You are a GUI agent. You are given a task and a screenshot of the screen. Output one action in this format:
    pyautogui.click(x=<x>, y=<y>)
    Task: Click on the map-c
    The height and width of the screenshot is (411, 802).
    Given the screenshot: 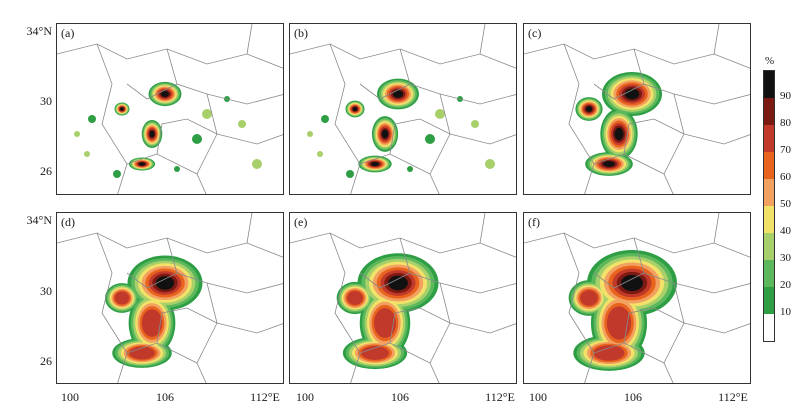 What is the action you would take?
    pyautogui.click(x=637, y=109)
    